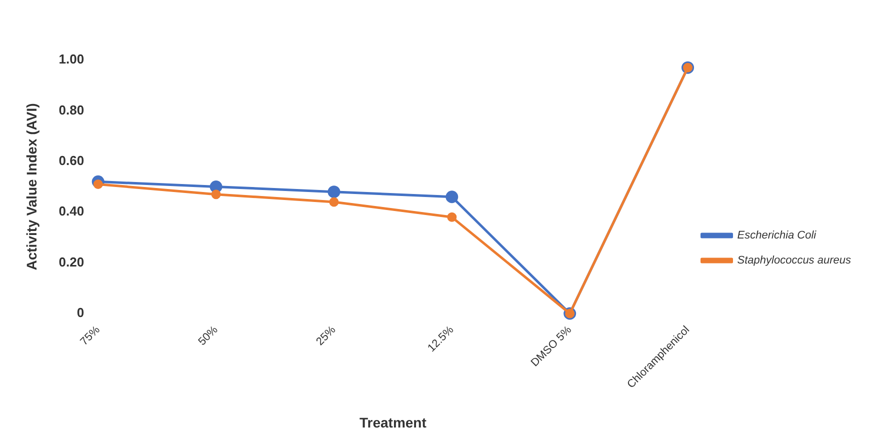 The width and height of the screenshot is (871, 446). Describe the element at coordinates (90, 336) in the screenshot. I see `x-tick-label: 75%` at that location.